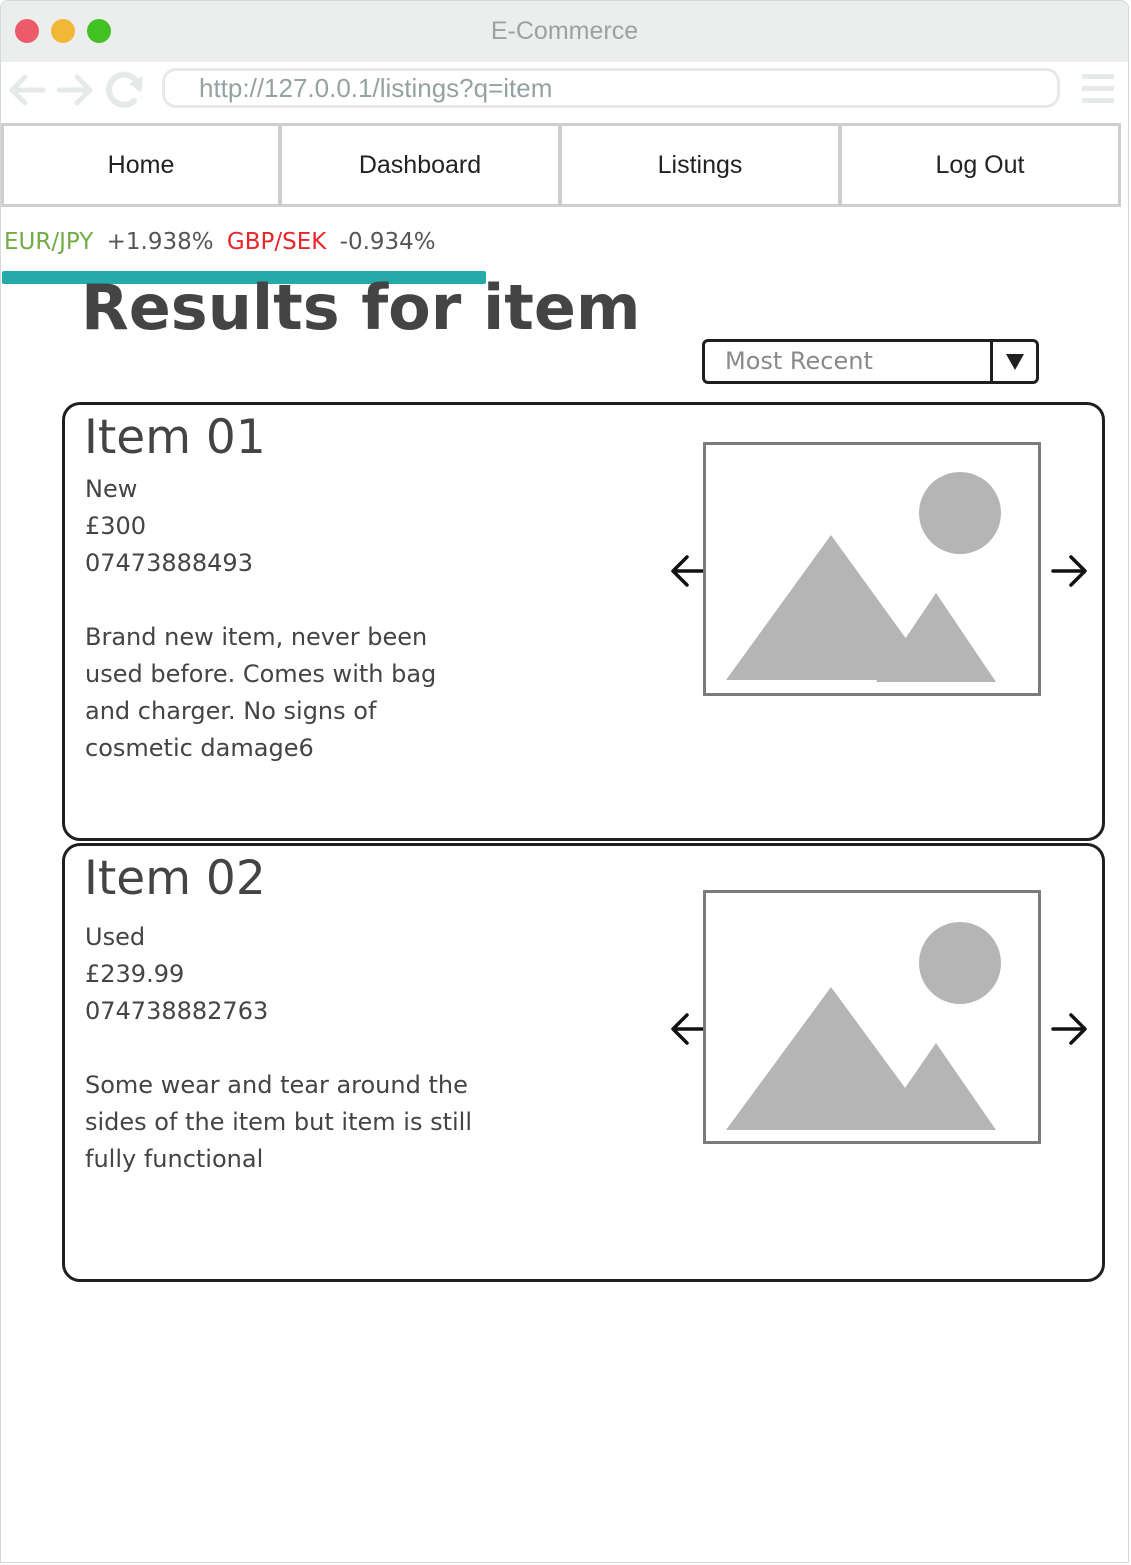 The image size is (1131, 1565). I want to click on close-window-button, so click(27, 31).